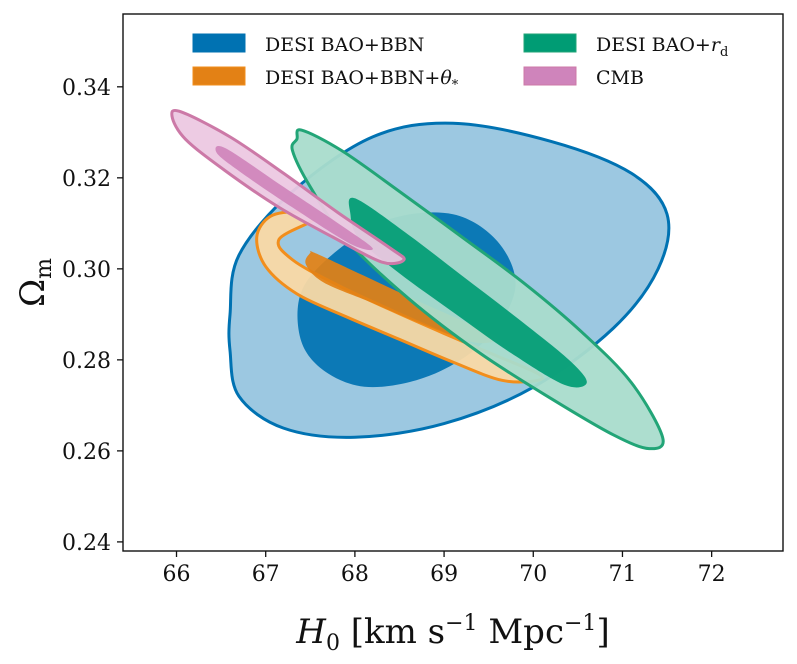  I want to click on x-tick-label: 70, so click(533, 574).